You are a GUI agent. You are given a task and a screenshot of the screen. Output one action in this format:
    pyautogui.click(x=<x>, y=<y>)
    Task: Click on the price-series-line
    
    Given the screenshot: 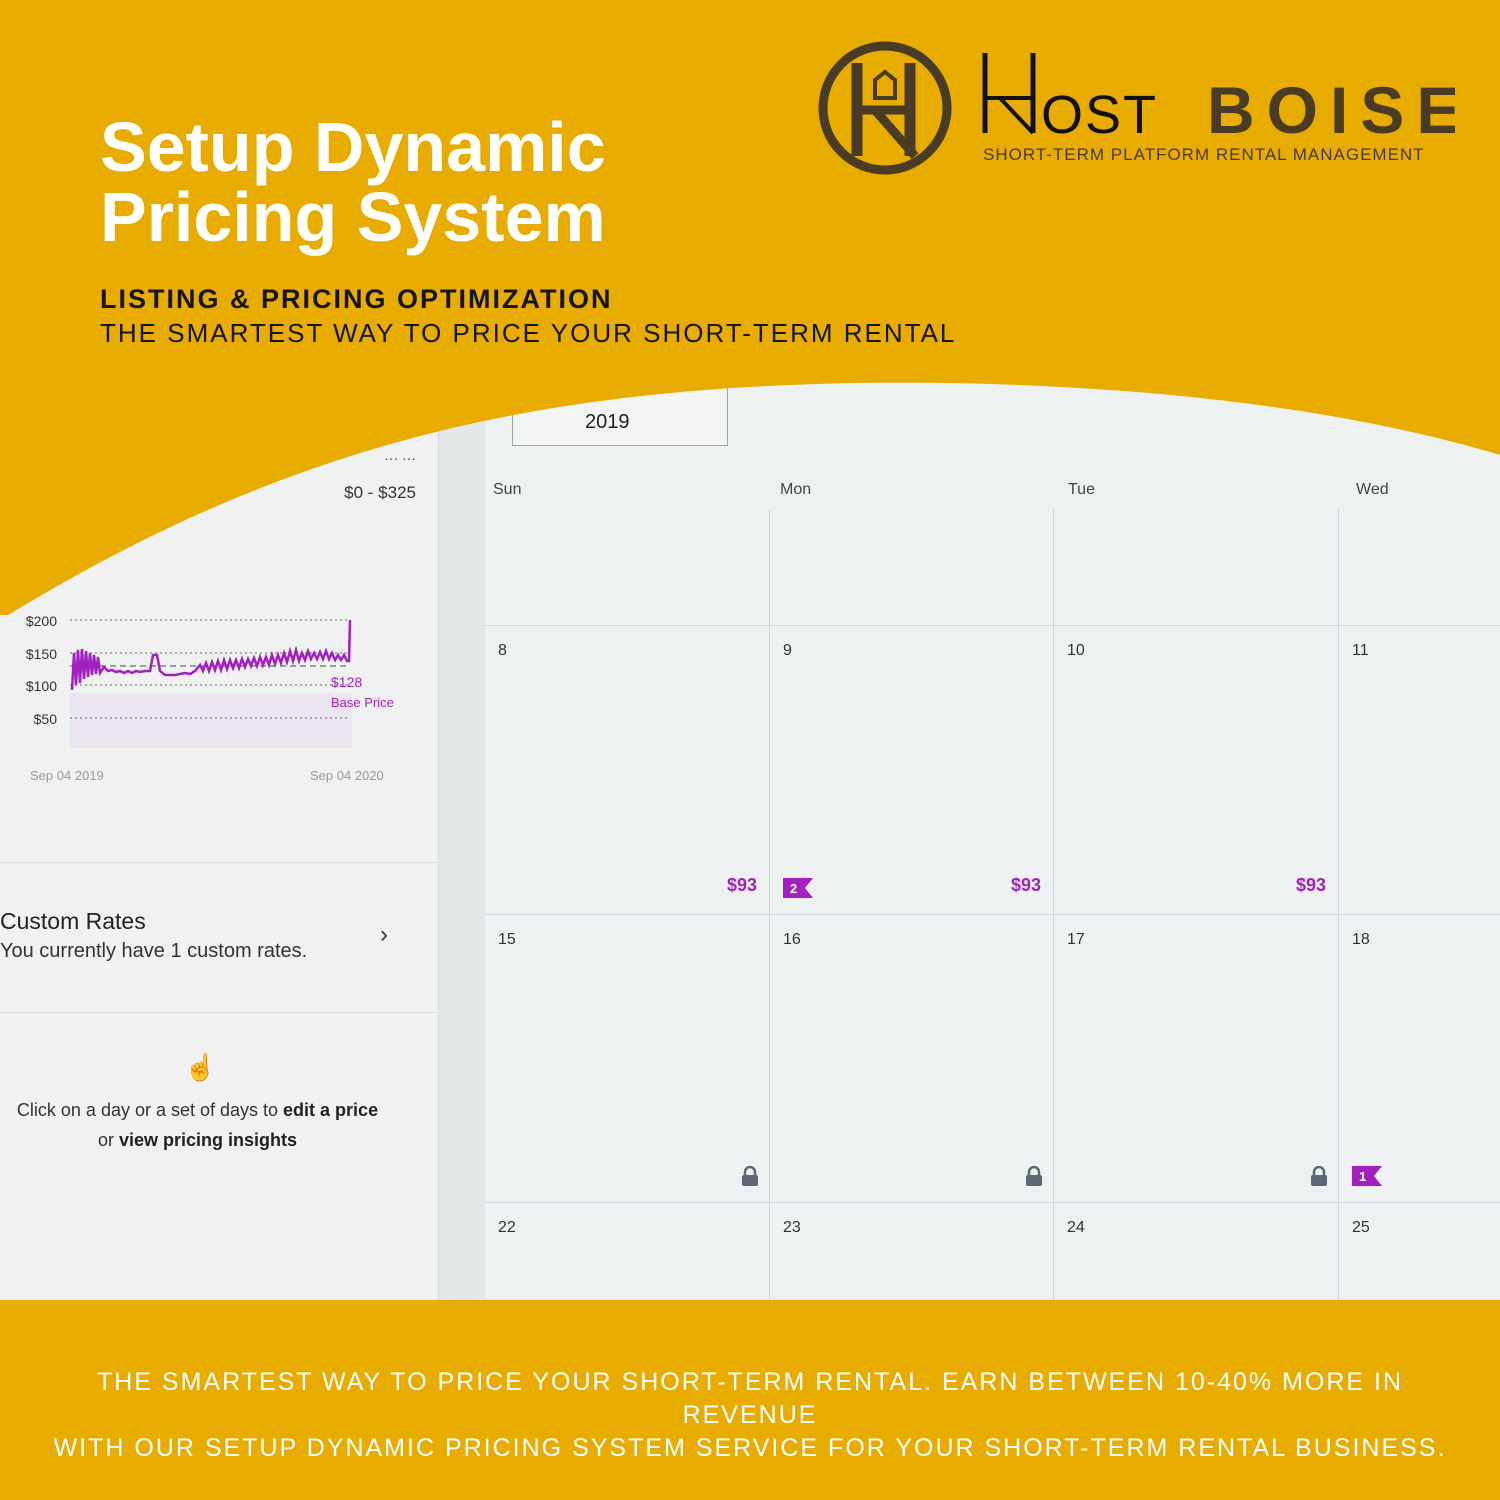 What is the action you would take?
    pyautogui.click(x=211, y=655)
    